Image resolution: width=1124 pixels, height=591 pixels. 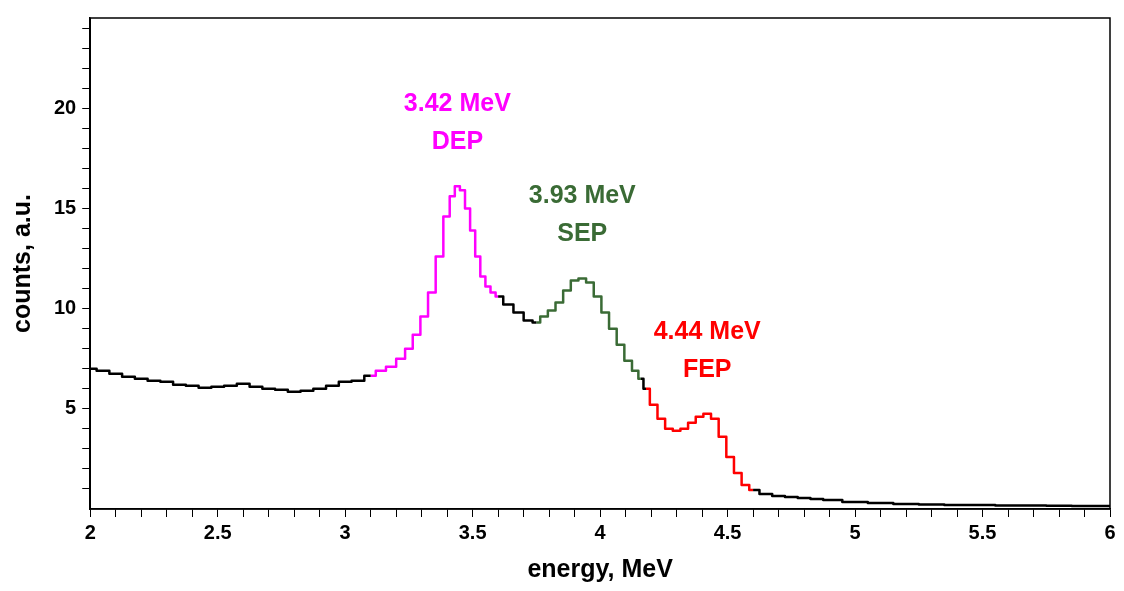 I want to click on x-tick-label: 2, so click(x=90, y=531).